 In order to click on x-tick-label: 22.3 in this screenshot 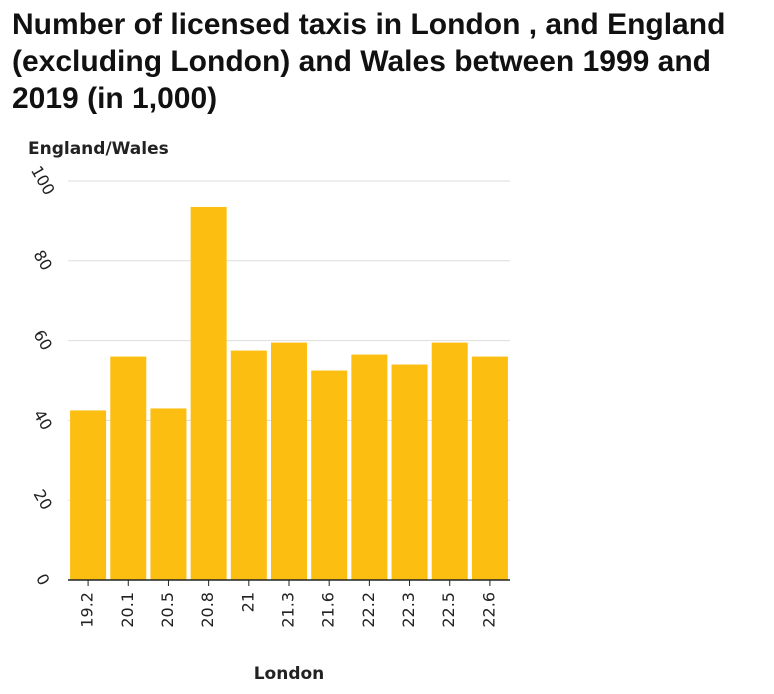, I will do `click(408, 610)`.